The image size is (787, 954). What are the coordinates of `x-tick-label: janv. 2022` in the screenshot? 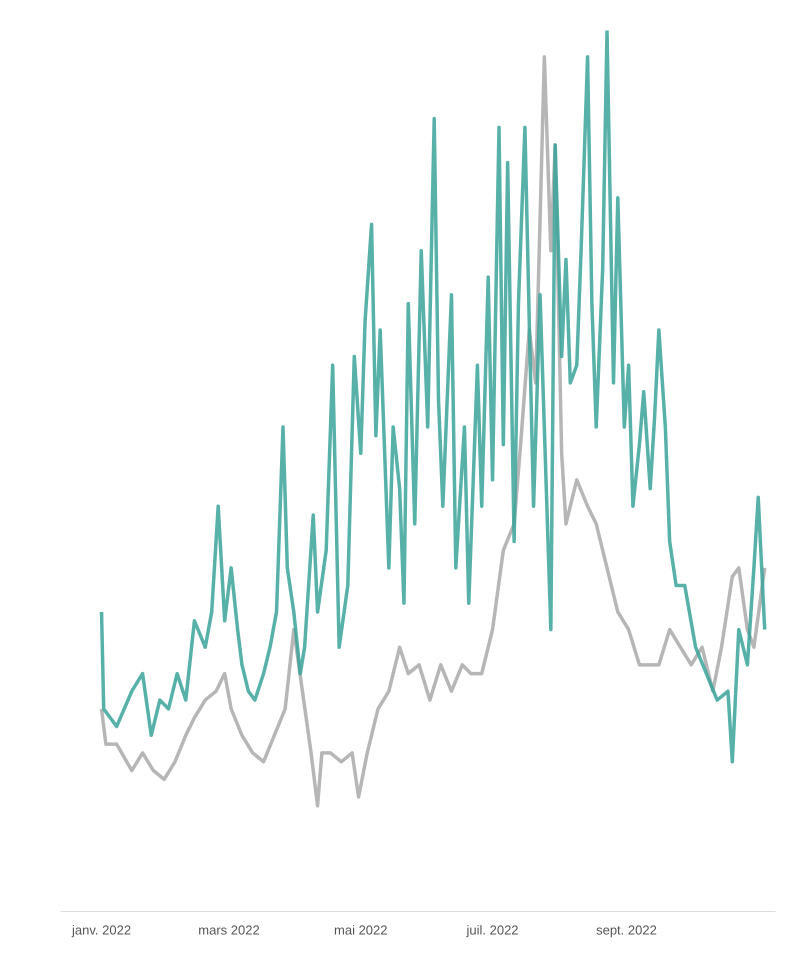 It's located at (101, 930).